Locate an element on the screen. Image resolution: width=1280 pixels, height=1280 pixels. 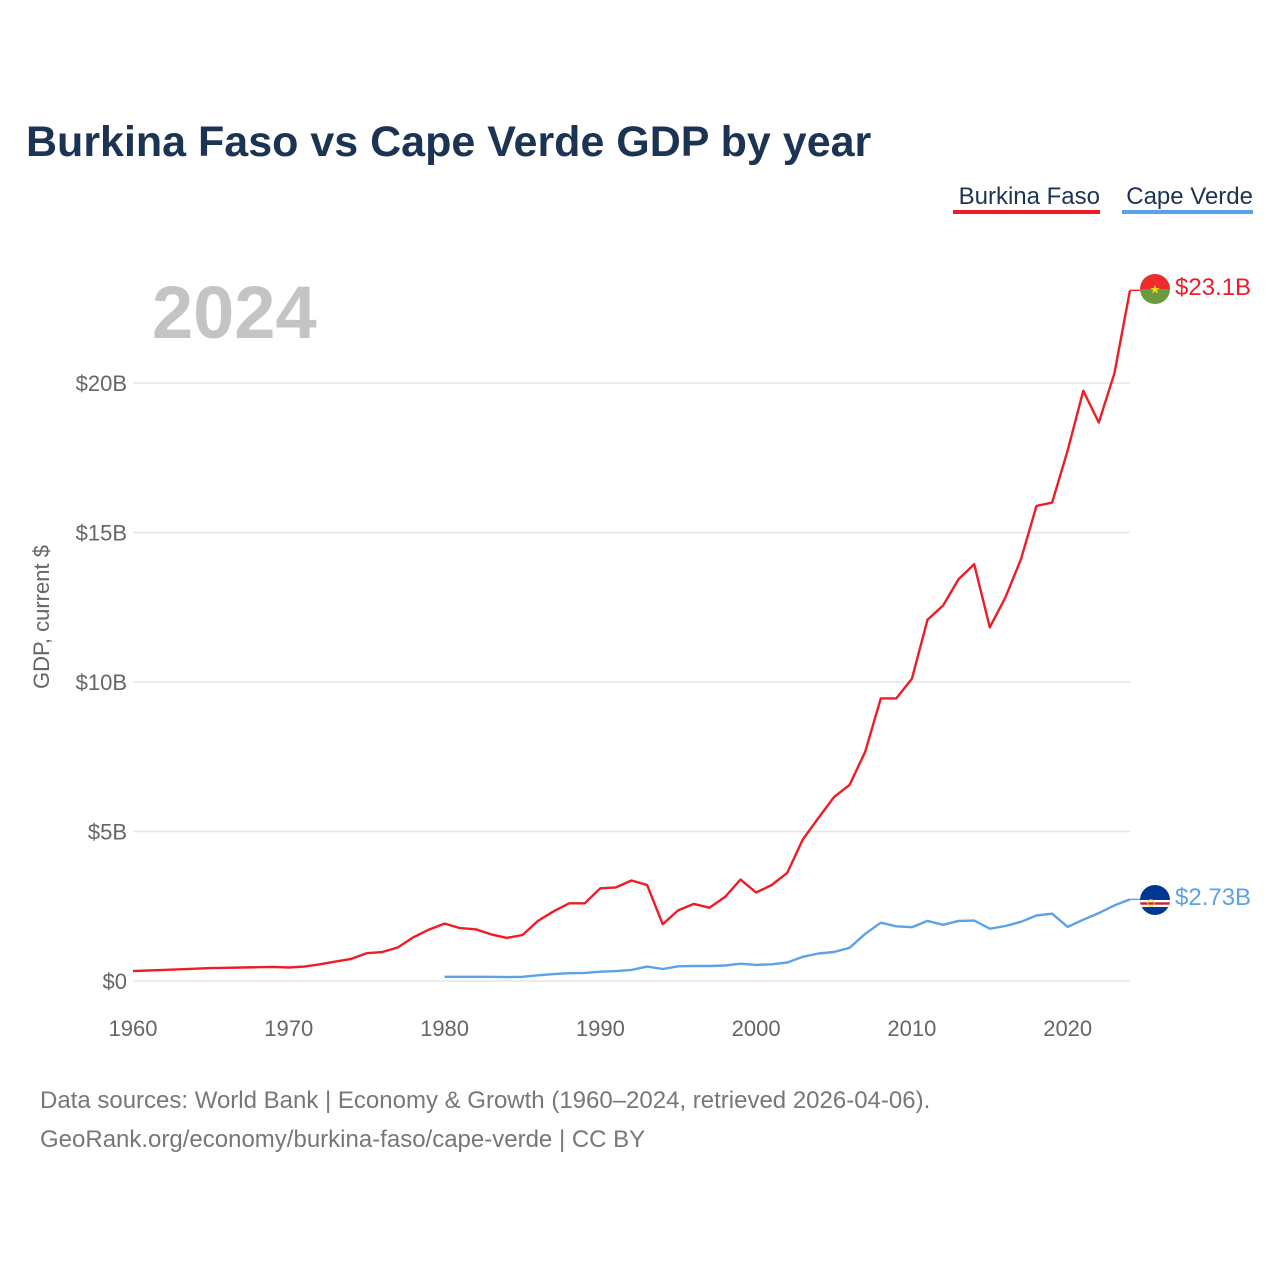
y-axis-ticks: $0 $5B $10B $15B $20B is located at coordinates (101, 682).